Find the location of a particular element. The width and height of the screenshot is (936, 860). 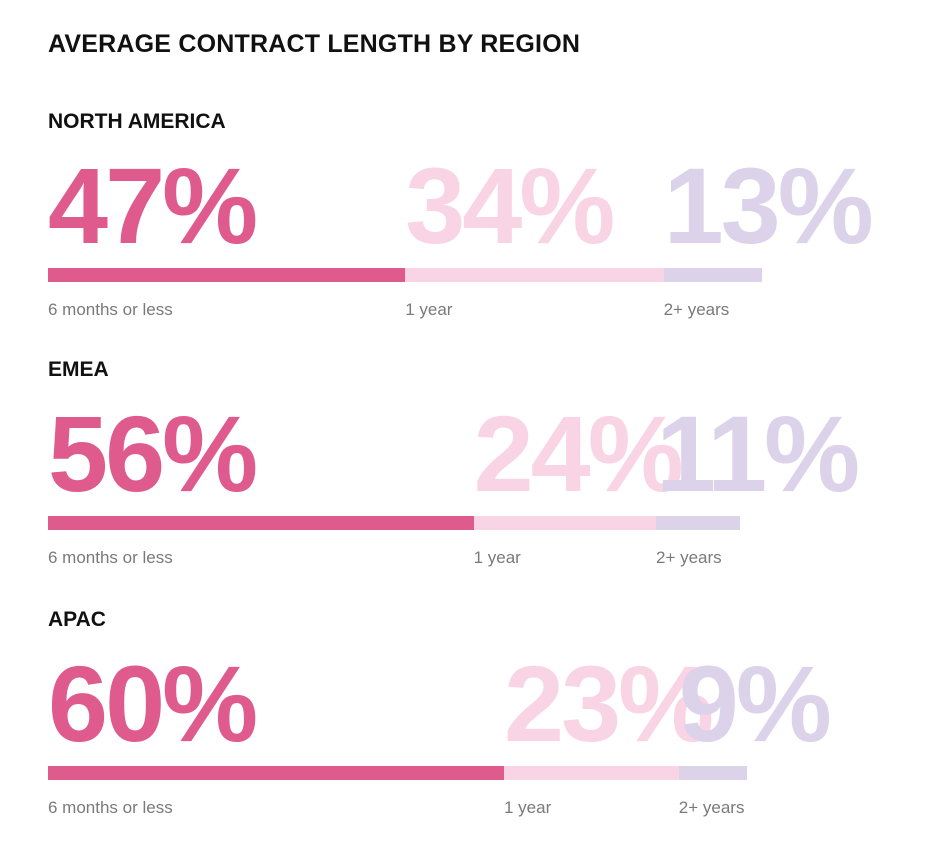

chart-title: AVERAGE CONTRACT LENGTH BY REGION is located at coordinates (314, 44).